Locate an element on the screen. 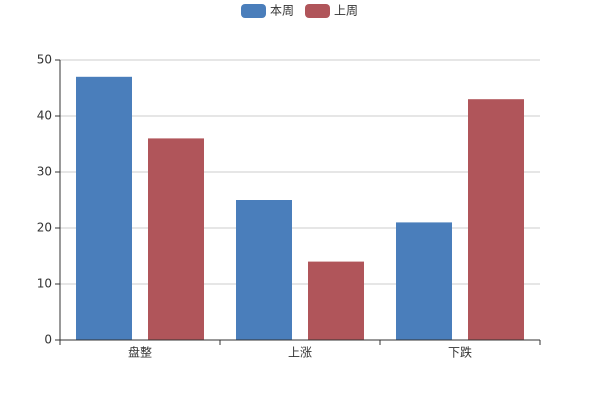  legend-label: 上周 is located at coordinates (346, 11).